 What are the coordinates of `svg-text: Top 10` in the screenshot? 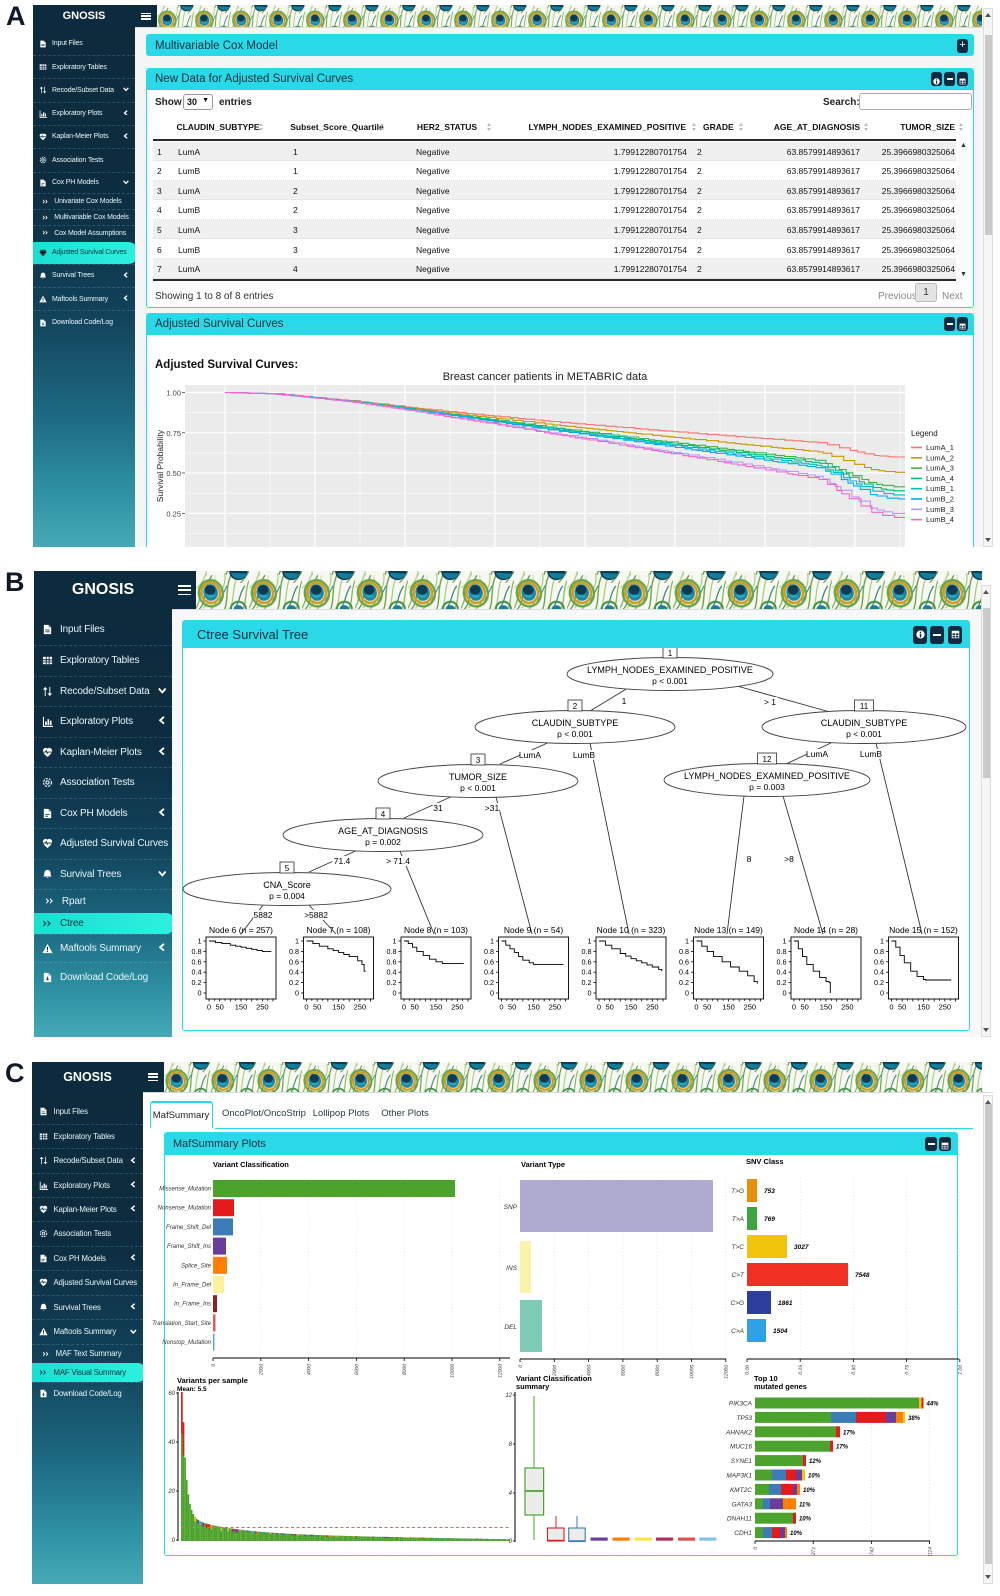 It's located at (766, 1378).